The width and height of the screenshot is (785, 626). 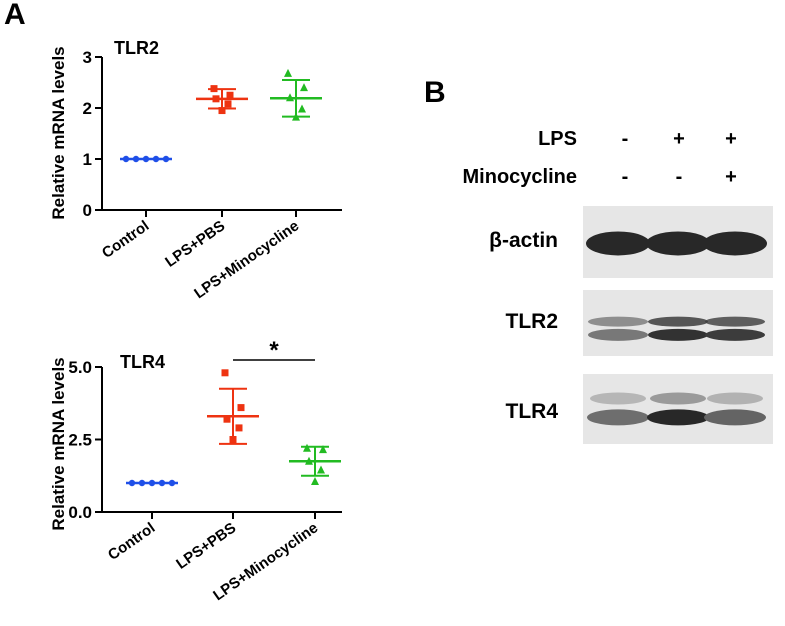 What do you see at coordinates (80, 367) in the screenshot?
I see `y-tick-label: 5.0` at bounding box center [80, 367].